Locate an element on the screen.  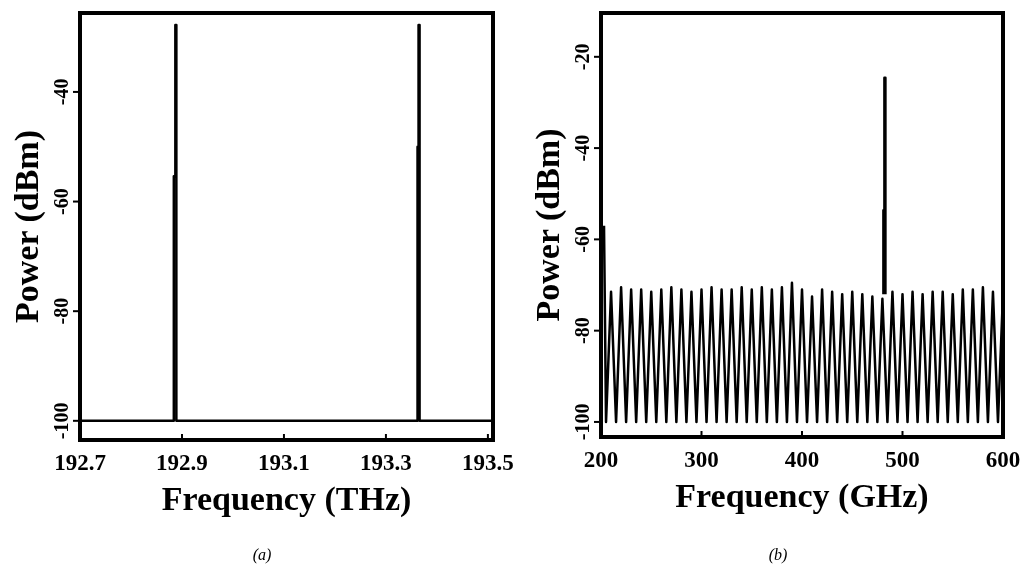
x-tick-label: 200 is located at coordinates (601, 459).